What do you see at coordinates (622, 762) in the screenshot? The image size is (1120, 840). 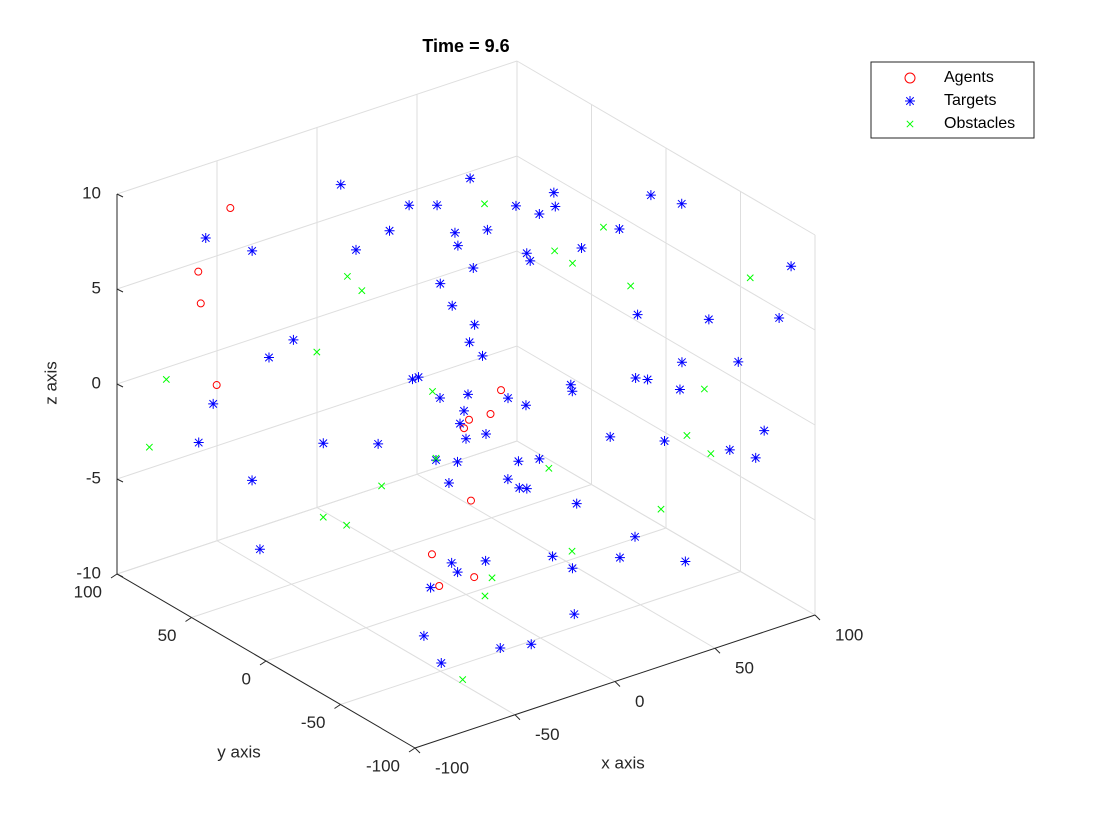 I see `x-axis-label: x axis` at bounding box center [622, 762].